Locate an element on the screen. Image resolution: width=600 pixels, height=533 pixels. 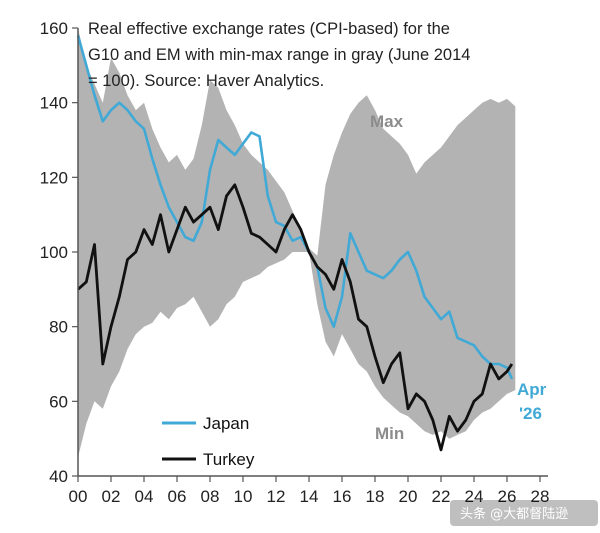
watermark-backdrop is located at coordinates (524, 513).